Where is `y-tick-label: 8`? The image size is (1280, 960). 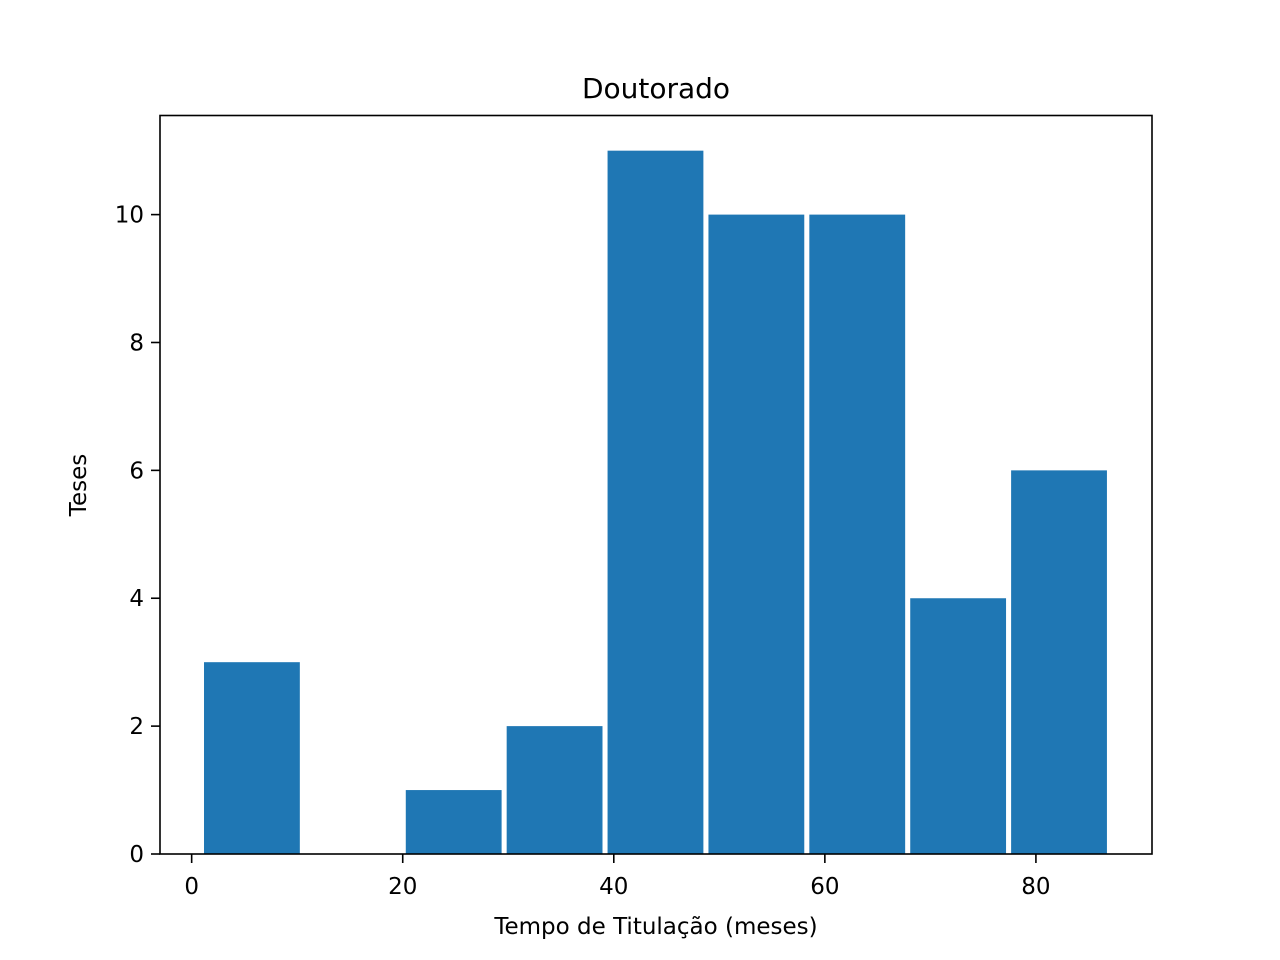 y-tick-label: 8 is located at coordinates (136, 343).